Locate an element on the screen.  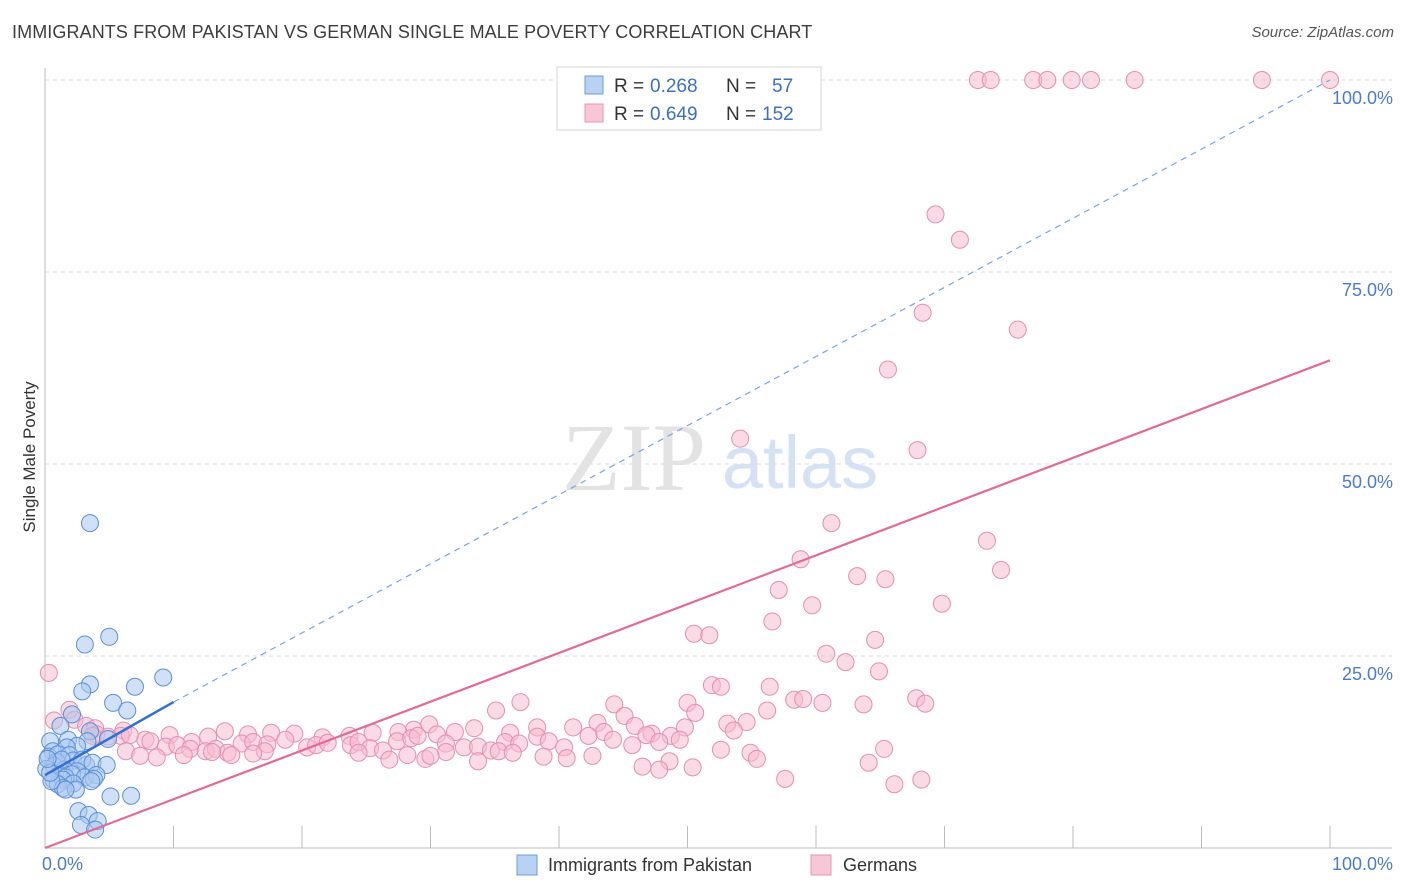
y-tick-label-0: 25.0% is located at coordinates (1367, 674).